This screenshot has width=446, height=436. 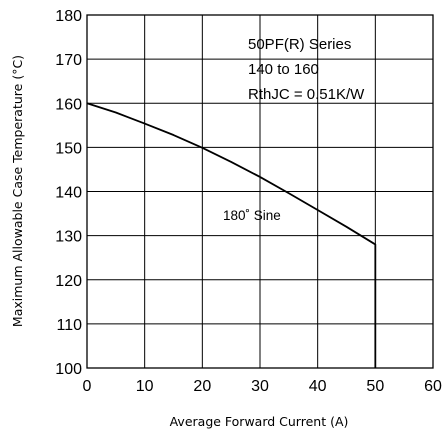 What do you see at coordinates (202, 386) in the screenshot?
I see `x-tick-label-2: 20` at bounding box center [202, 386].